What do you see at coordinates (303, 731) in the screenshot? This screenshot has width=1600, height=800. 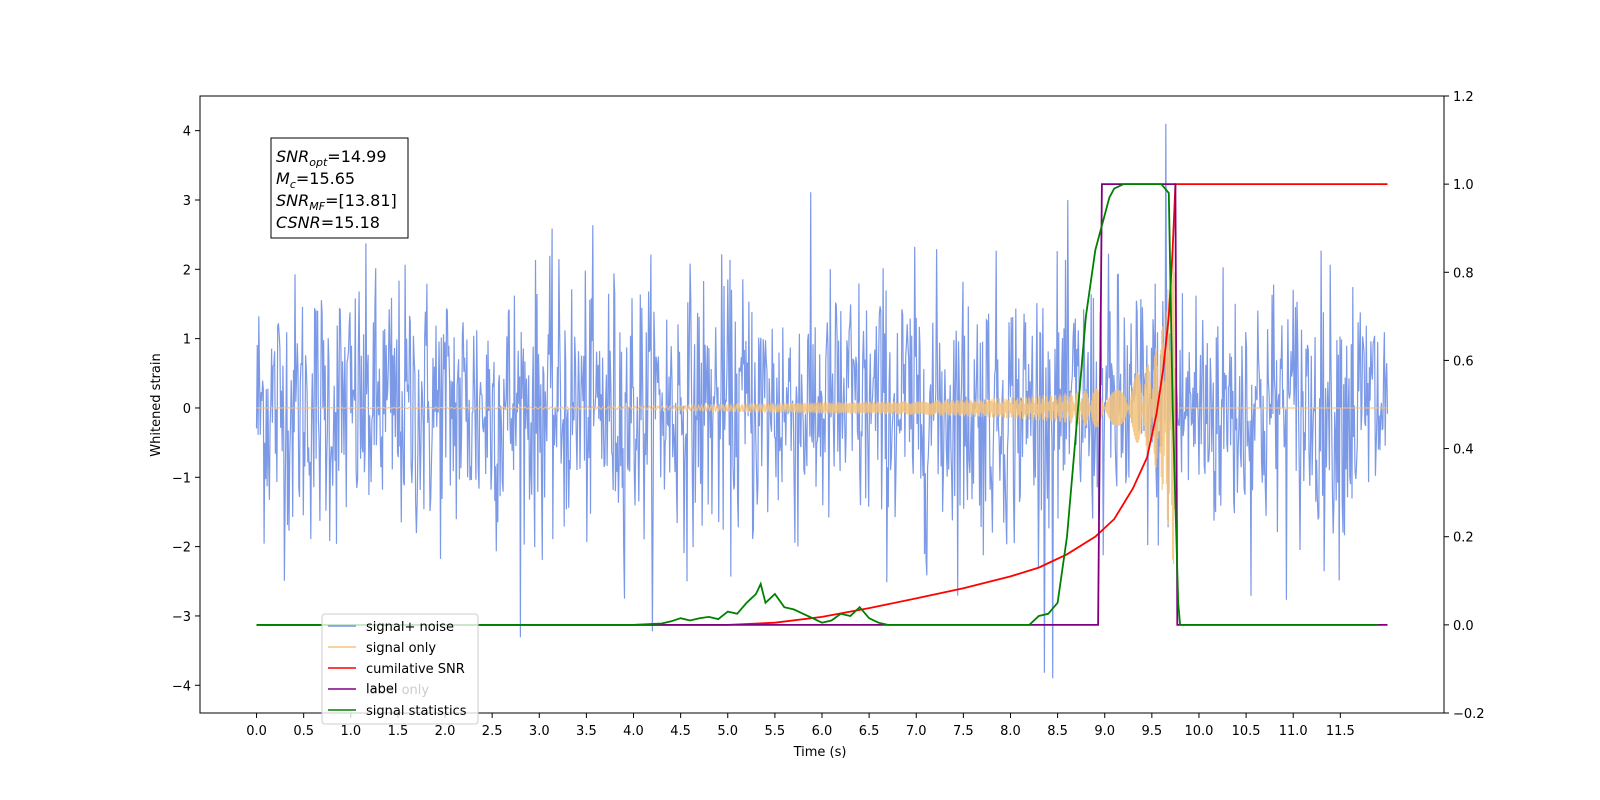 I see `x-tick-label: 0.5` at bounding box center [303, 731].